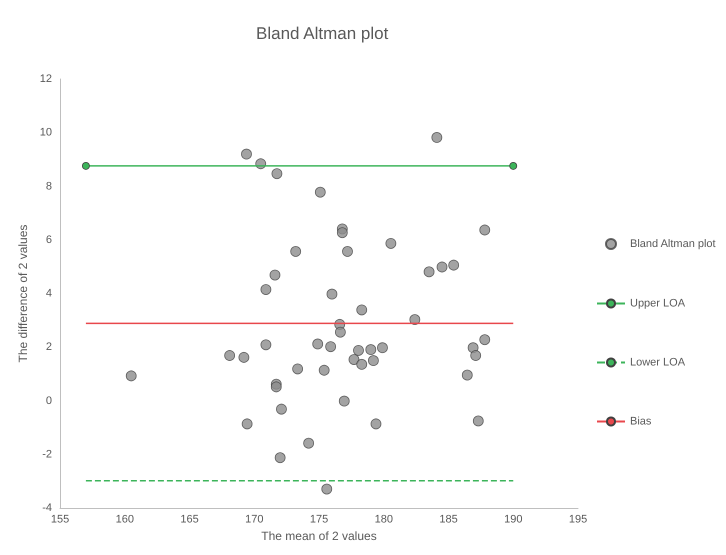 Image resolution: width=726 pixels, height=555 pixels. Describe the element at coordinates (60, 520) in the screenshot. I see `x-tick-label: 155` at that location.